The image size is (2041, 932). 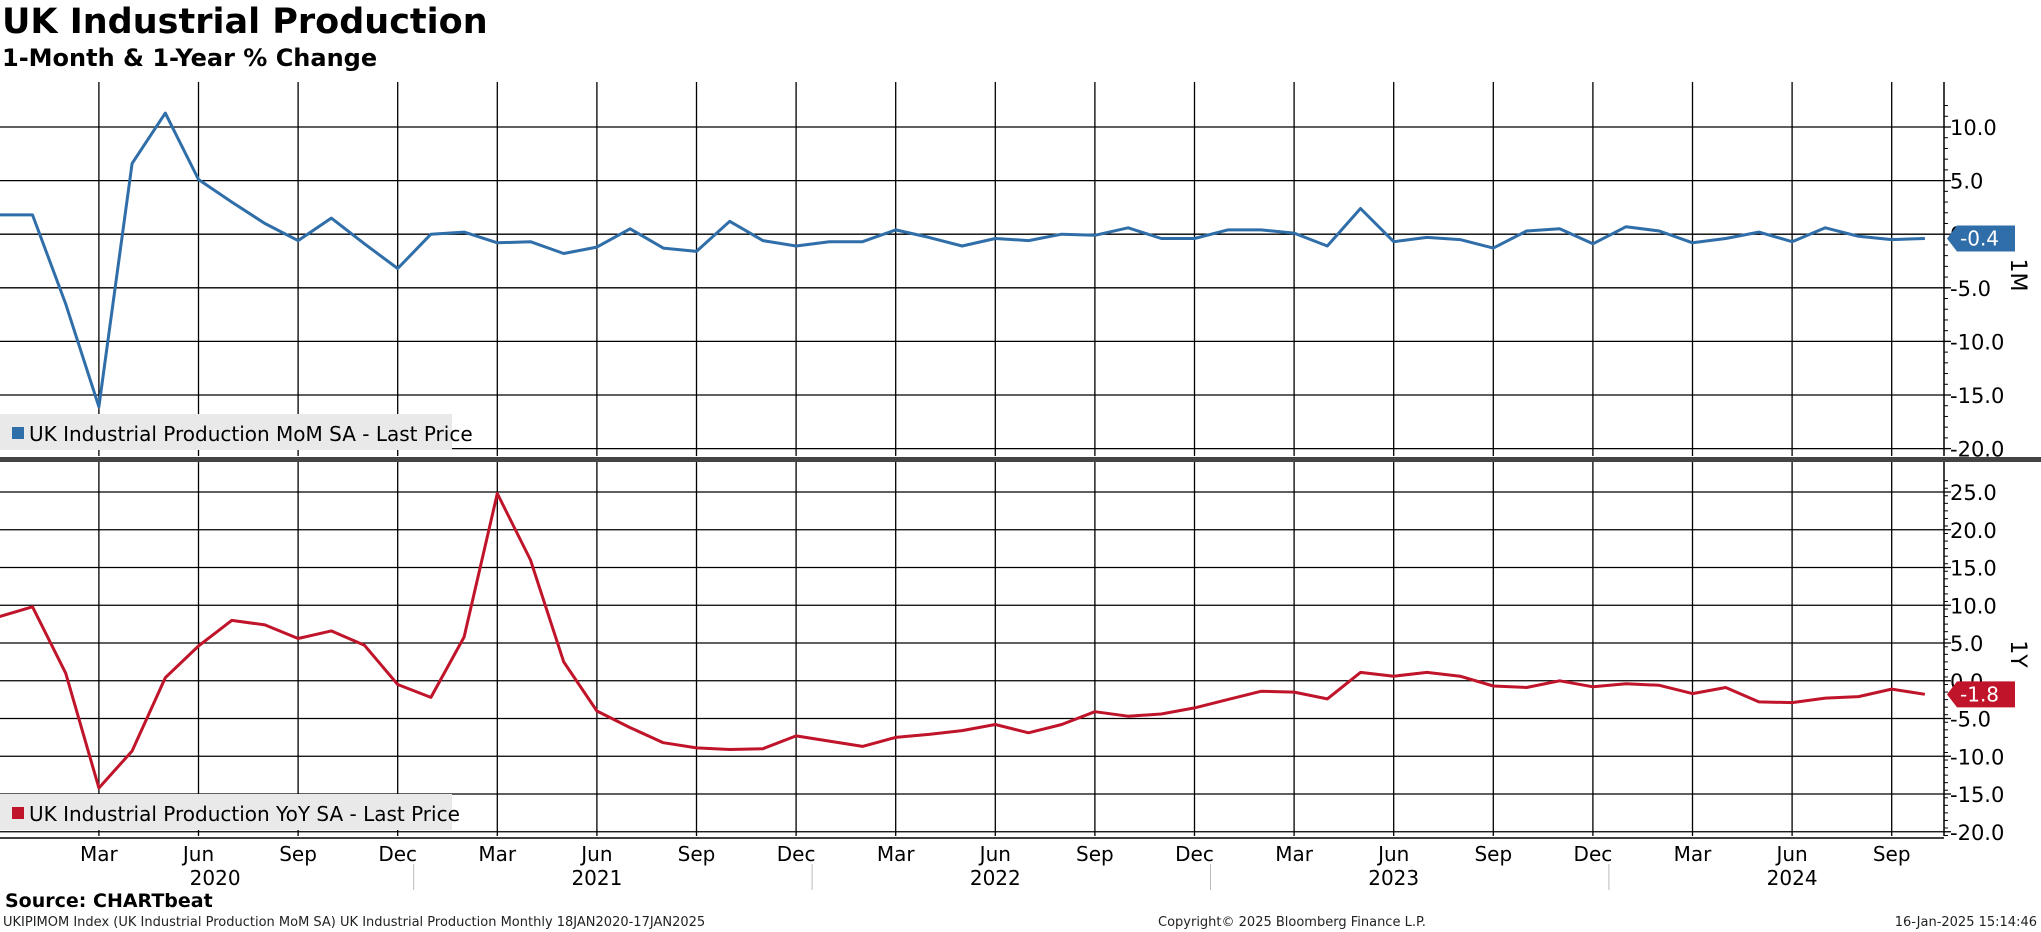 What do you see at coordinates (1965, 922) in the screenshot?
I see `footer-timestamp: 16-Jan-2025 15:14:46` at bounding box center [1965, 922].